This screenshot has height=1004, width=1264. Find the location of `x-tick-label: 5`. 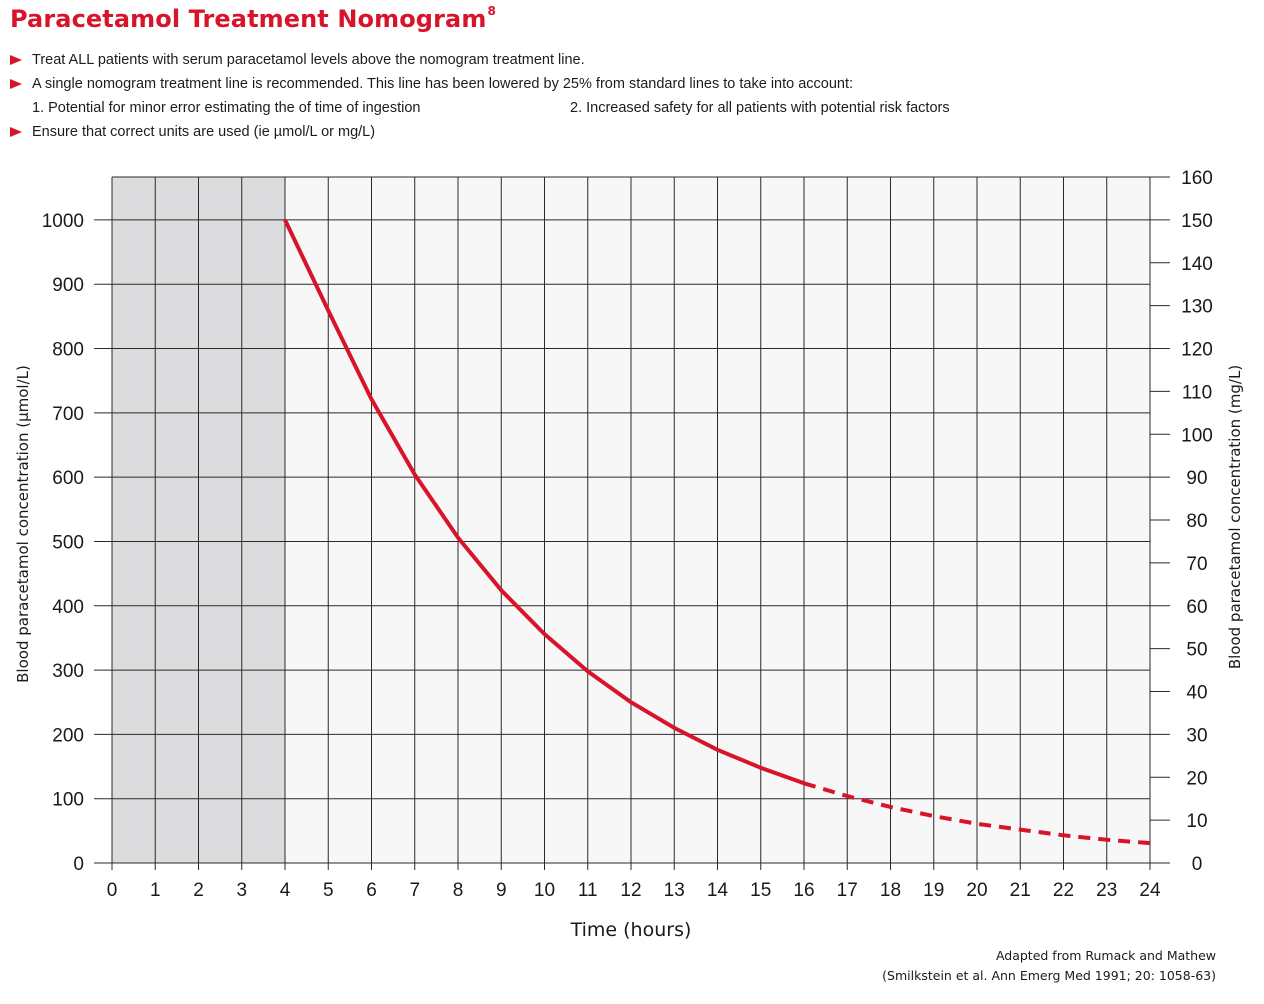

x-tick-label: 5 is located at coordinates (328, 890).